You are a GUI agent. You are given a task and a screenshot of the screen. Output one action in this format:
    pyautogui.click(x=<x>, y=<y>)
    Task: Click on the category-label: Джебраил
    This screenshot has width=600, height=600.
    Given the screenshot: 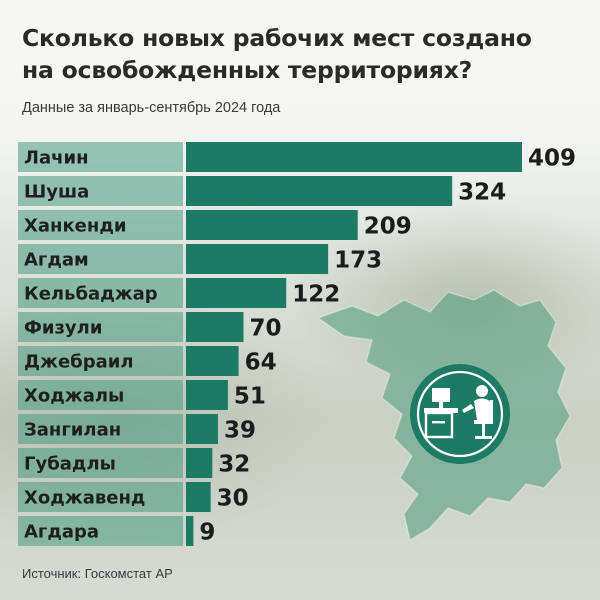 What is the action you would take?
    pyautogui.click(x=79, y=362)
    